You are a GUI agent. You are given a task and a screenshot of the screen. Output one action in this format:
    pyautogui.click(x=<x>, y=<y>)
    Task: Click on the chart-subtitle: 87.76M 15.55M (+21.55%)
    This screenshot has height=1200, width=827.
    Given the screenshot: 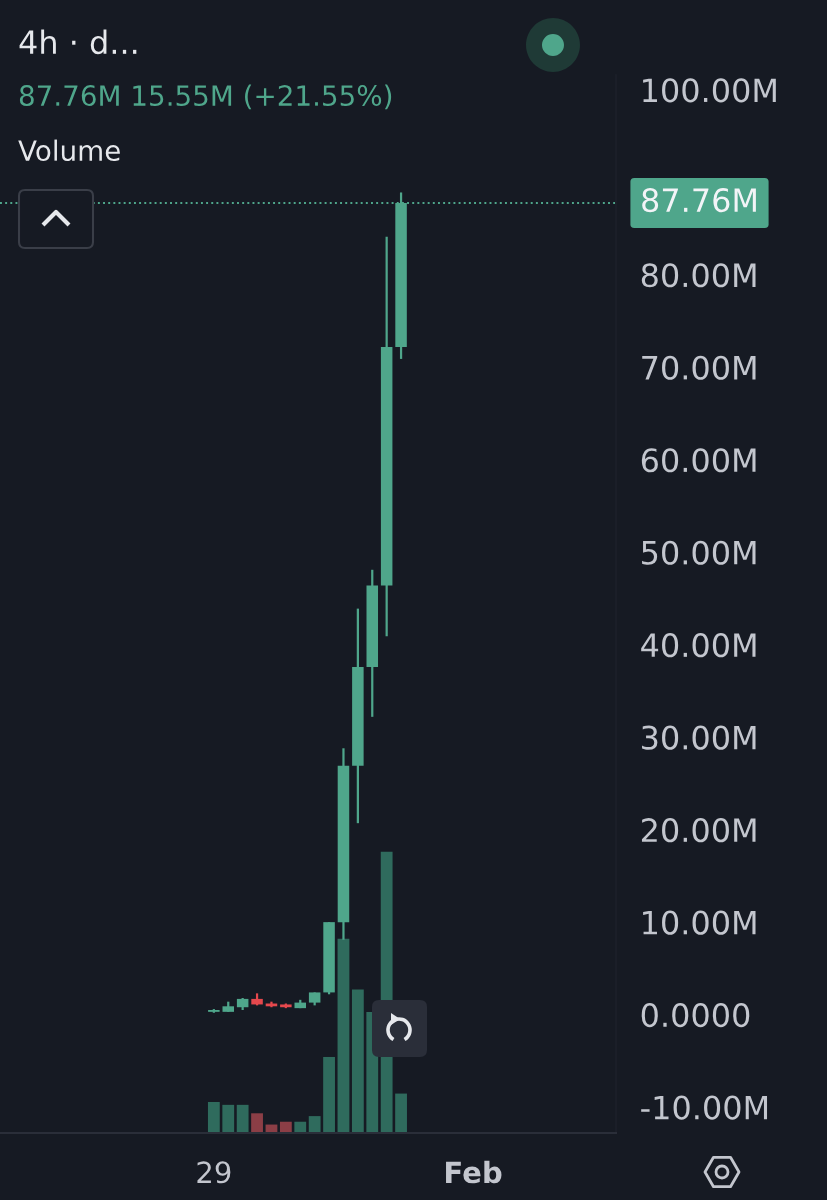 What is the action you would take?
    pyautogui.click(x=205, y=97)
    